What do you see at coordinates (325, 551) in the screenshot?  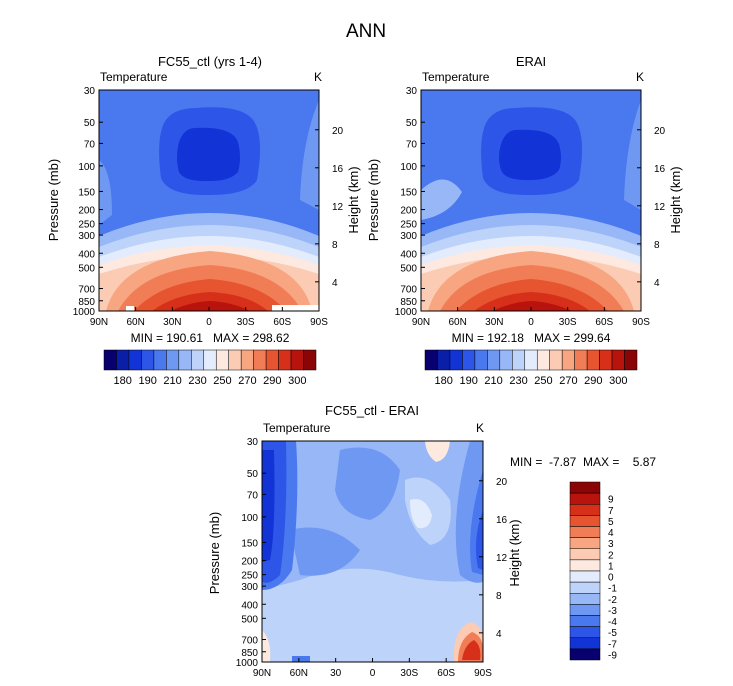 I see `contour-band-tropics` at bounding box center [325, 551].